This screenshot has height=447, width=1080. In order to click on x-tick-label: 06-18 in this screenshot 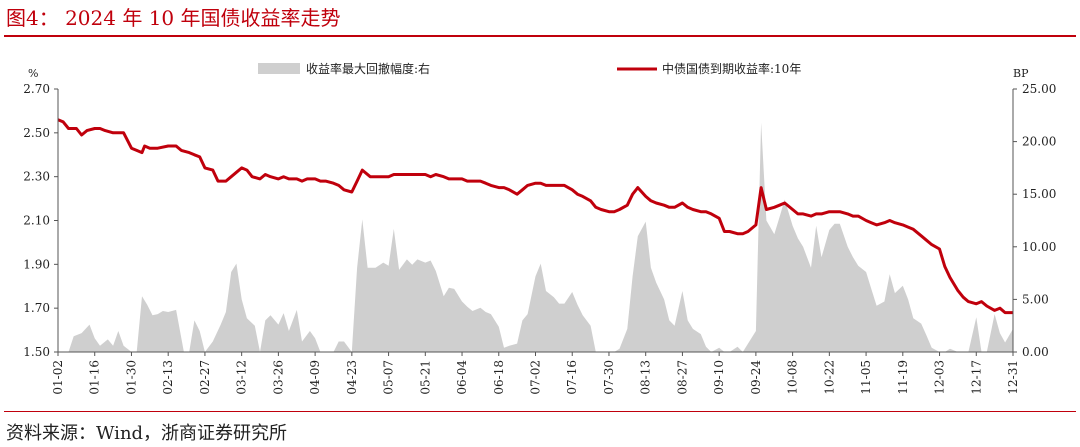, I will do `click(499, 377)`.